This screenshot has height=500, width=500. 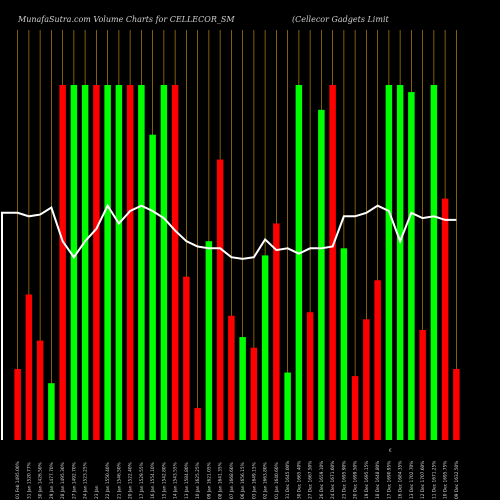 I want to click on x-tick-label: 06 Jan 1656.15%, so click(x=243, y=480).